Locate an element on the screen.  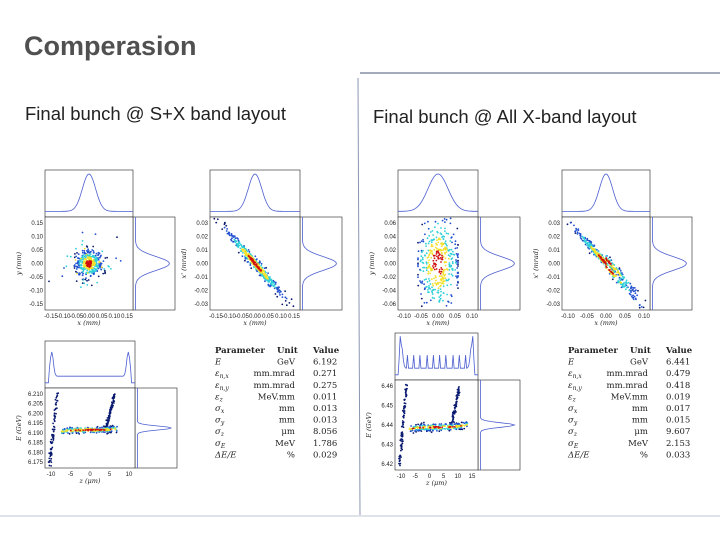
y-axis-label: x' (mrad) is located at coordinates (536, 263).